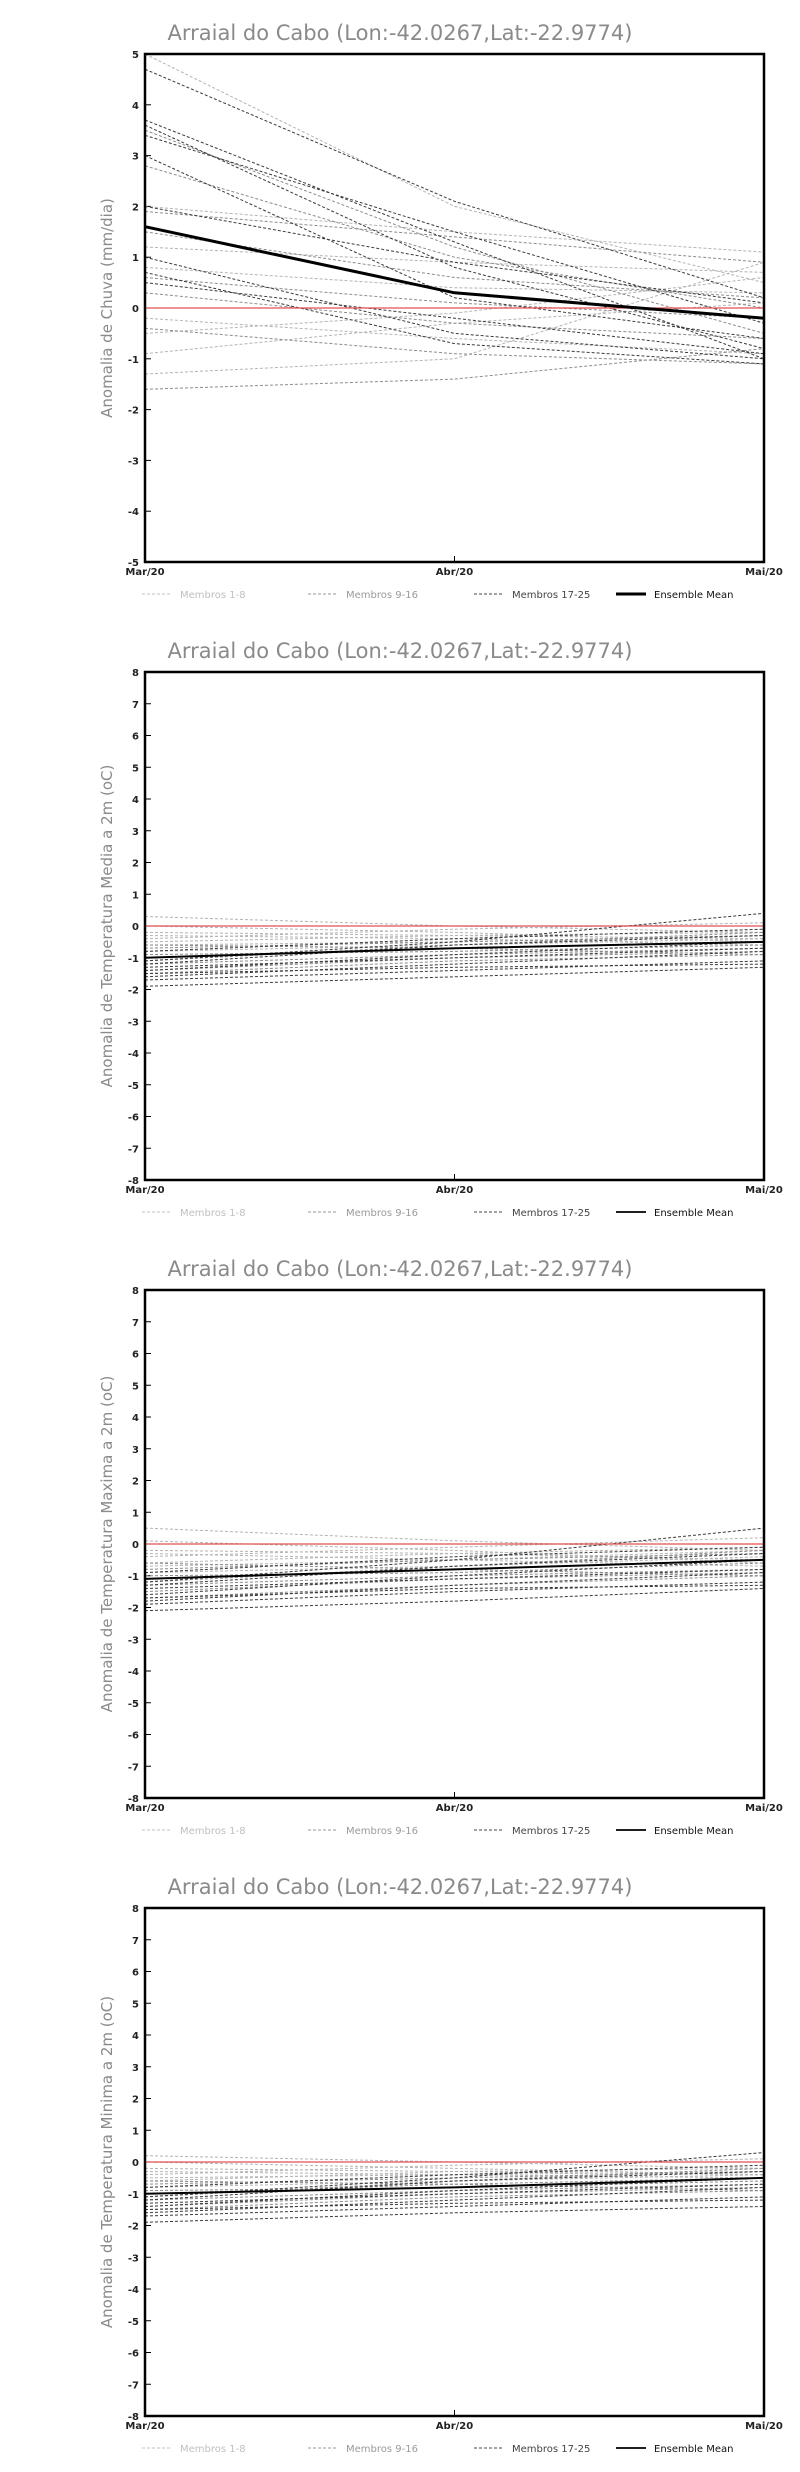 Image resolution: width=800 pixels, height=2472 pixels. What do you see at coordinates (454, 1808) in the screenshot?
I see `x-tick-label: Abr/20` at bounding box center [454, 1808].